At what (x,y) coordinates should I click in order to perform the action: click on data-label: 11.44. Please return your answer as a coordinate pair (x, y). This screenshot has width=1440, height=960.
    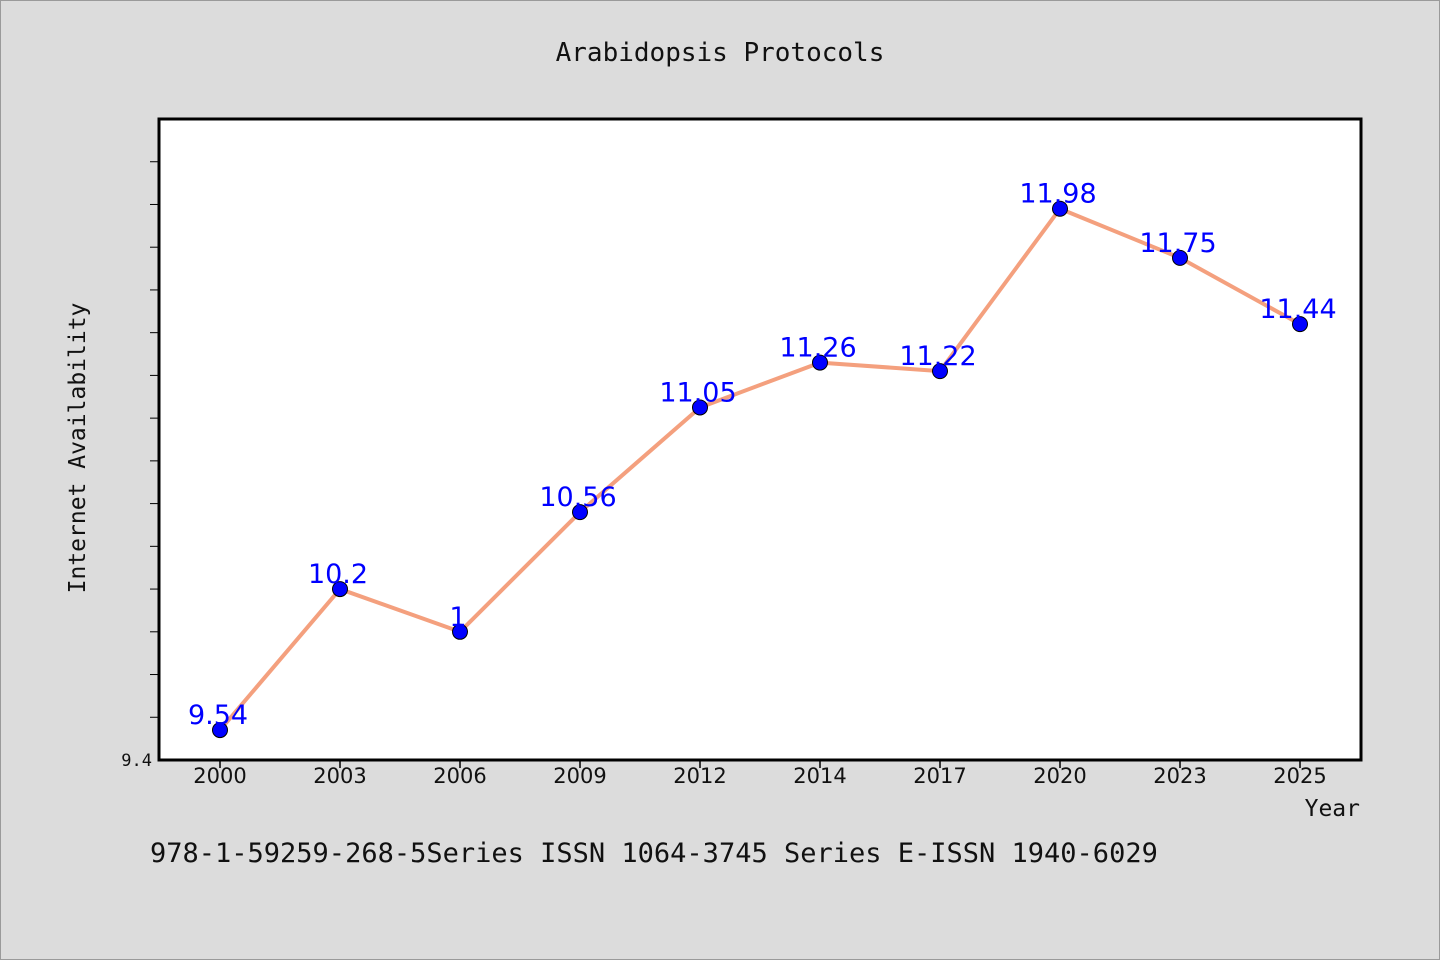
    Looking at the image, I should click on (1297, 309).